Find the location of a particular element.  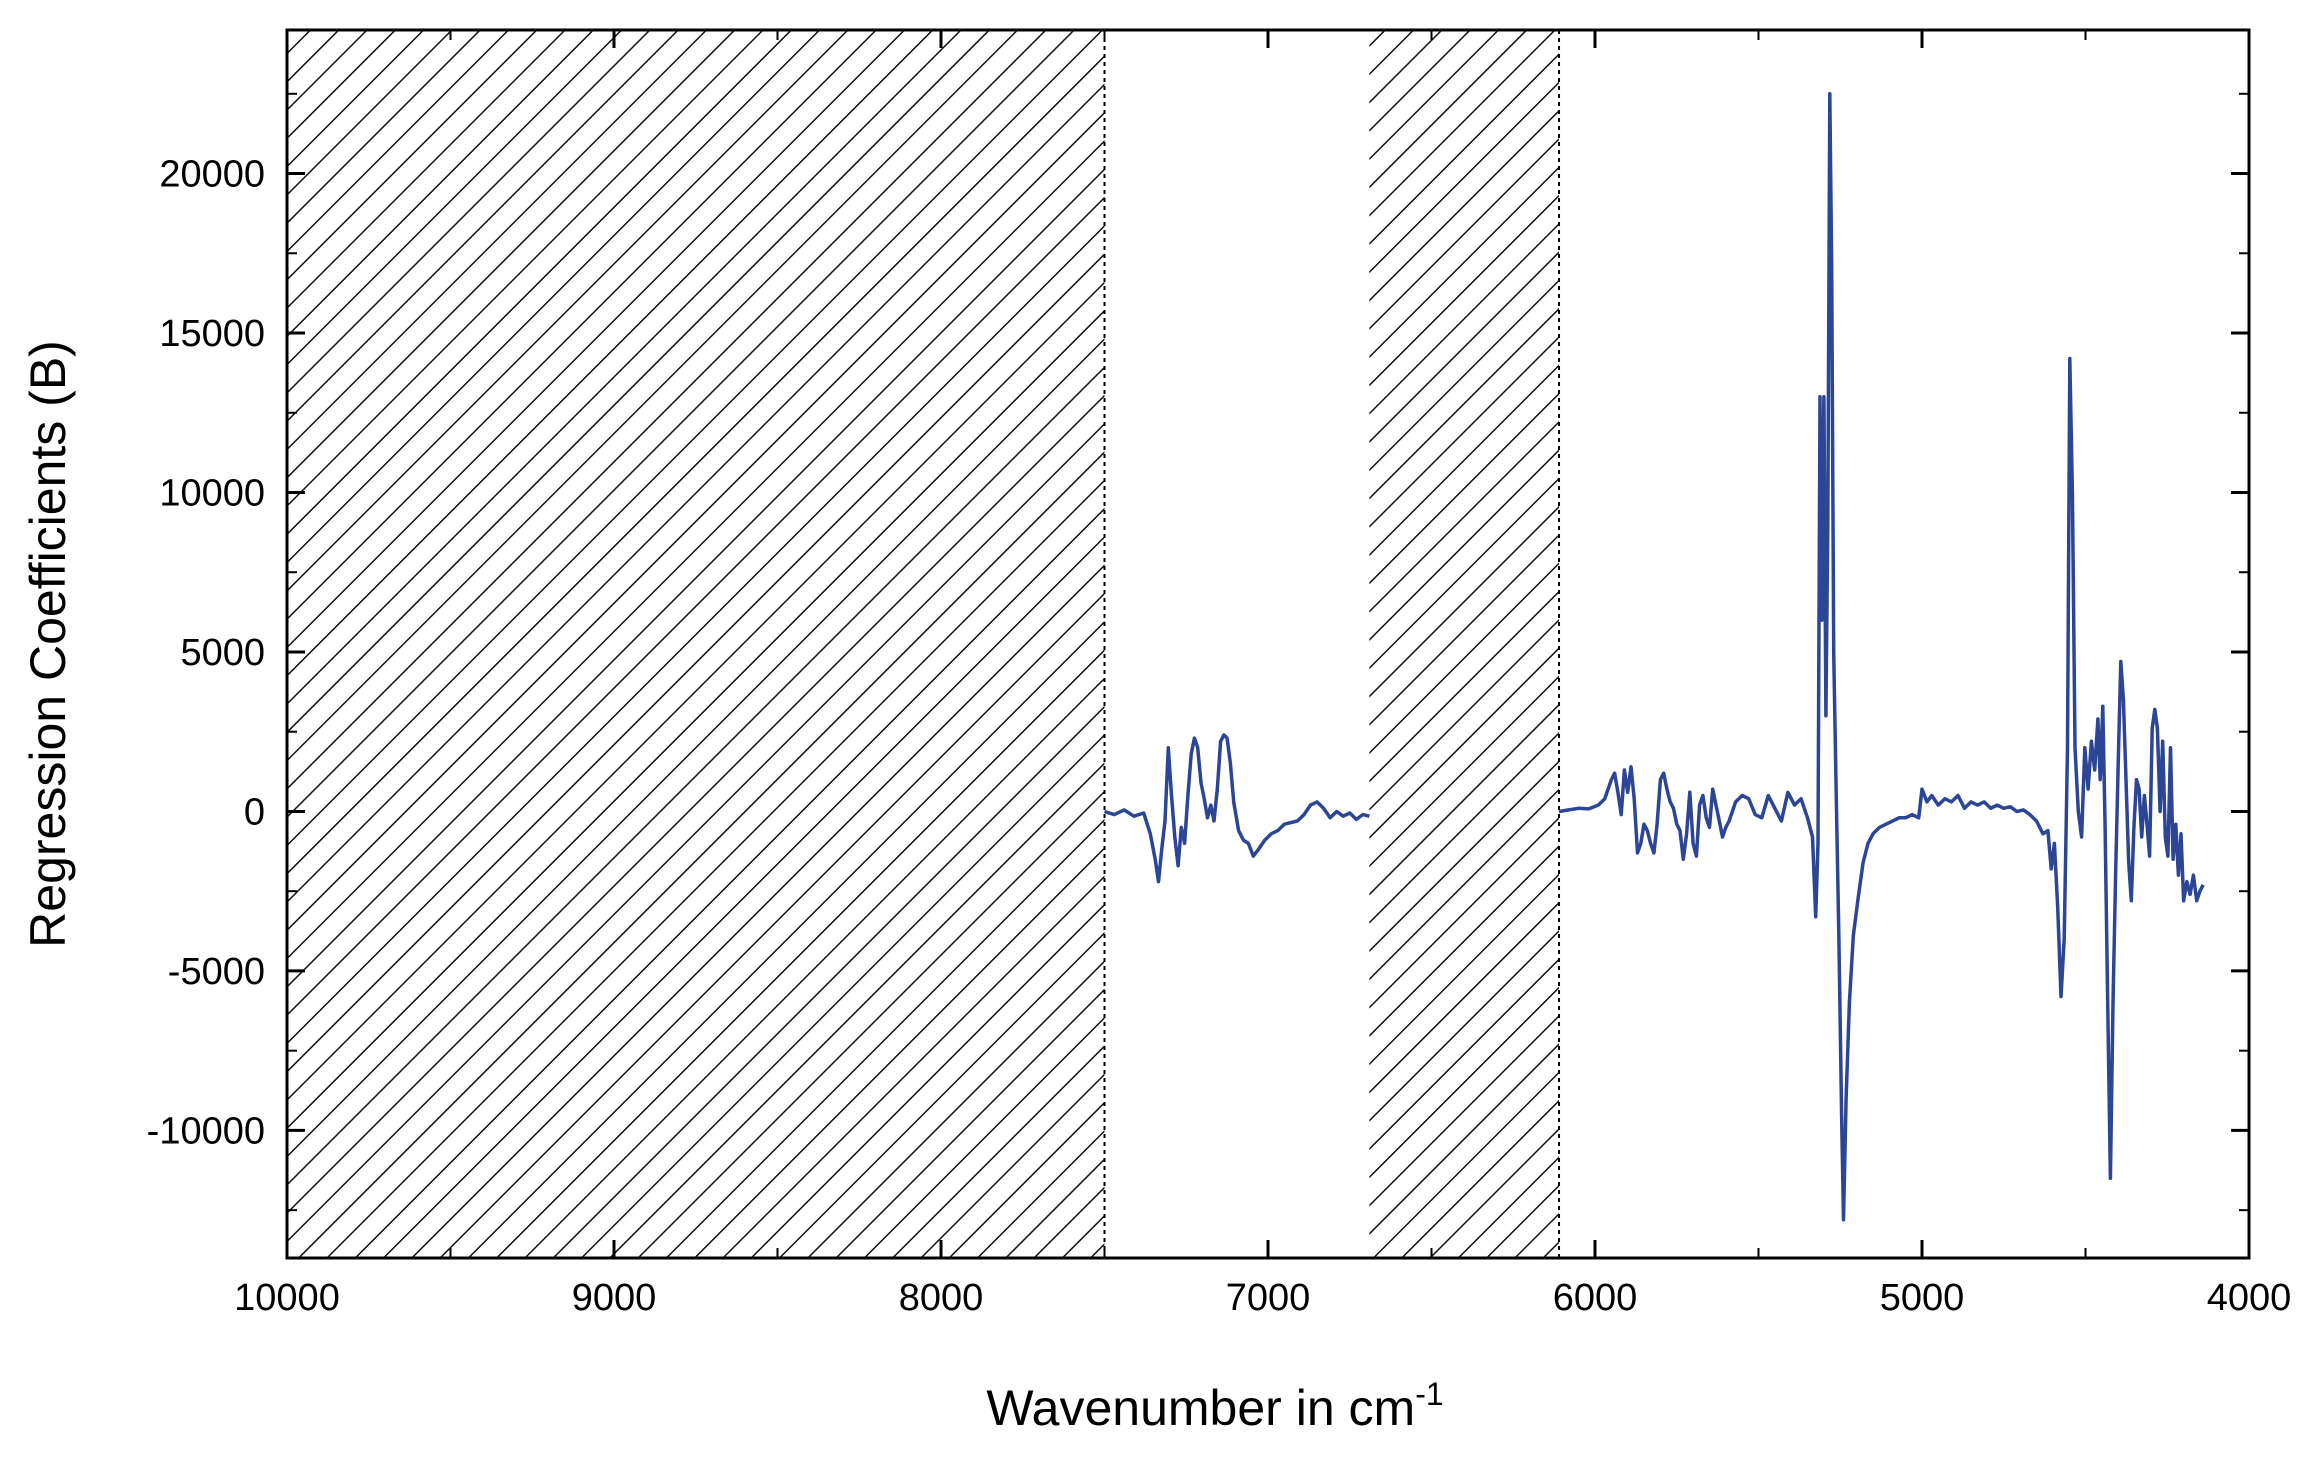

x-tick-label: 10000 is located at coordinates (287, 1298).